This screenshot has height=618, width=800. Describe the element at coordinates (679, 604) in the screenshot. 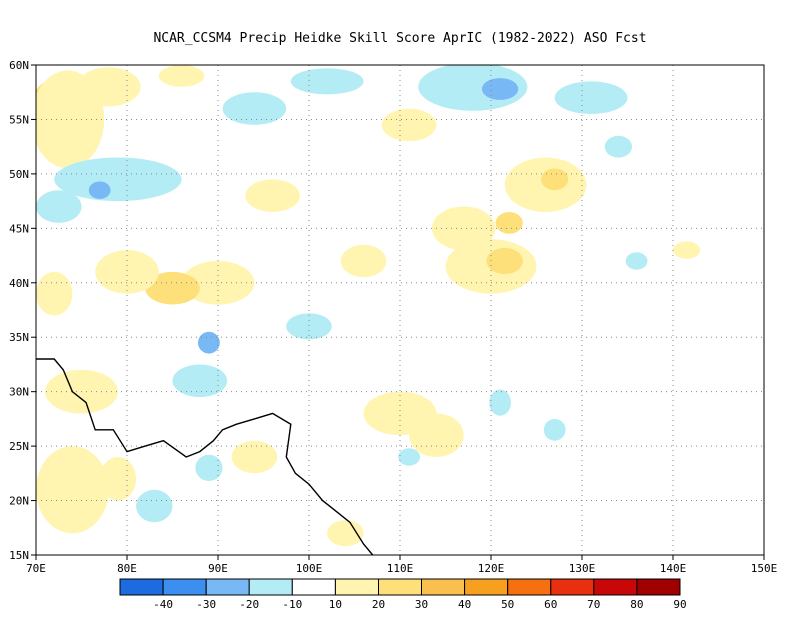

I see `colorbar-label: 90` at that location.